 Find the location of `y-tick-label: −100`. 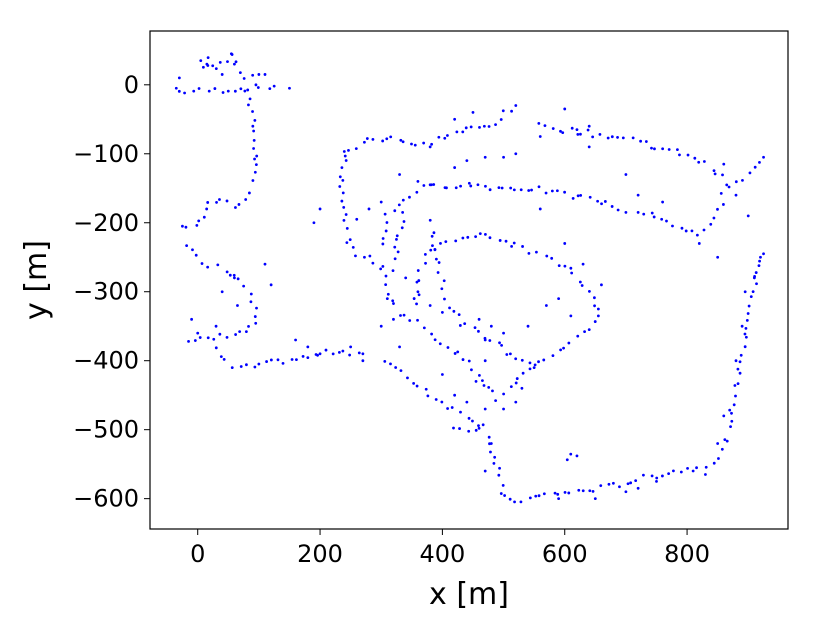

y-tick-label: −100 is located at coordinates (106, 154).